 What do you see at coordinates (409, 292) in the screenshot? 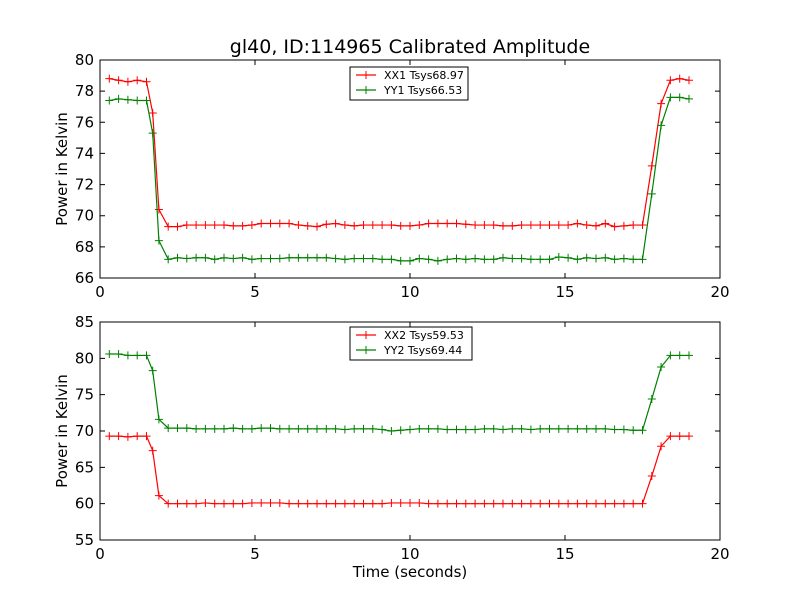
I see `x-tick-label: 10` at bounding box center [409, 292].